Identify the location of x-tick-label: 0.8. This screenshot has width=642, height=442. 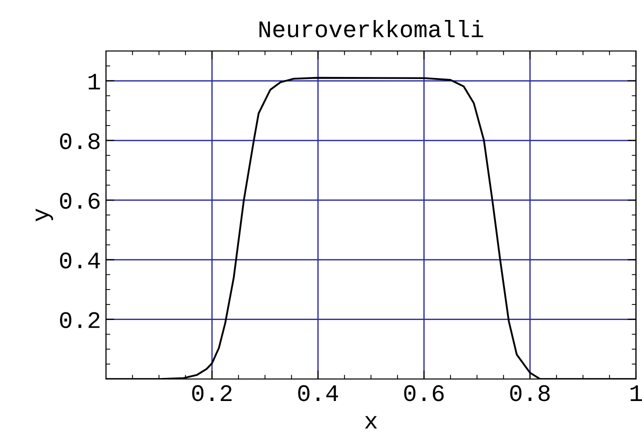
(530, 393).